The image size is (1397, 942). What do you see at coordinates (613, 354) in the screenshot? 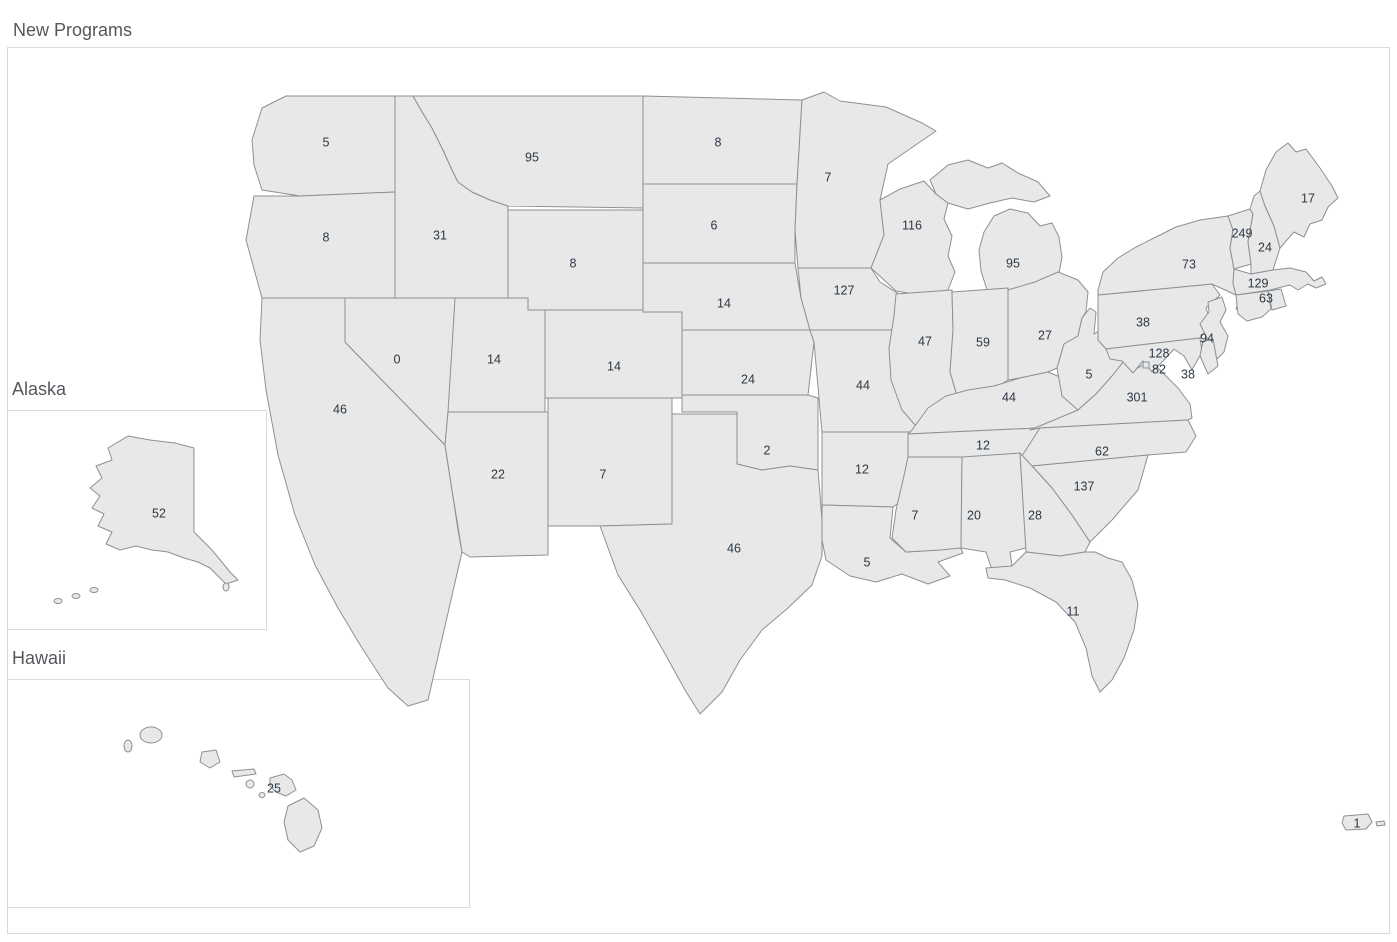
I see `state-colorado` at bounding box center [613, 354].